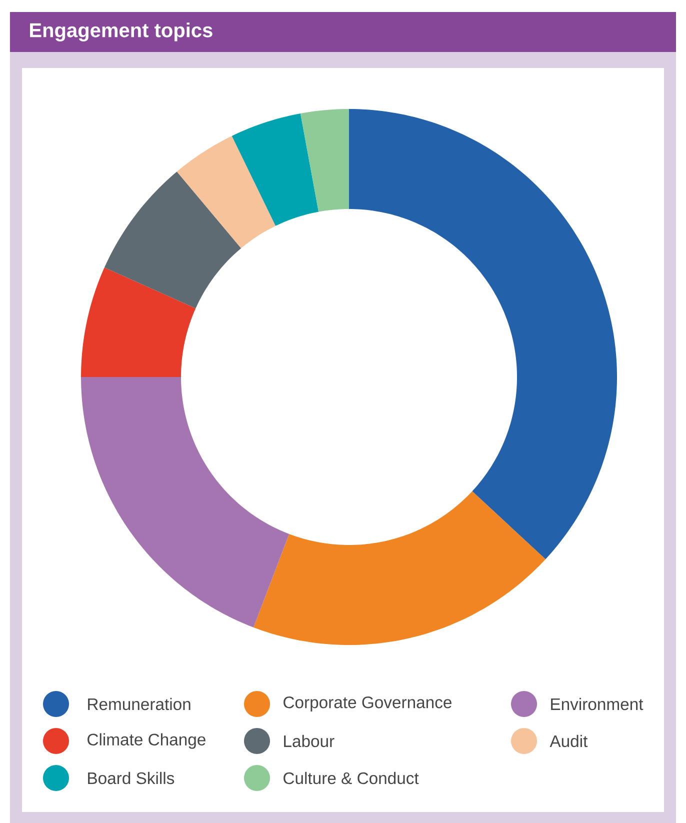 This screenshot has height=823, width=686. What do you see at coordinates (131, 778) in the screenshot?
I see `legend-label: Board Skills` at bounding box center [131, 778].